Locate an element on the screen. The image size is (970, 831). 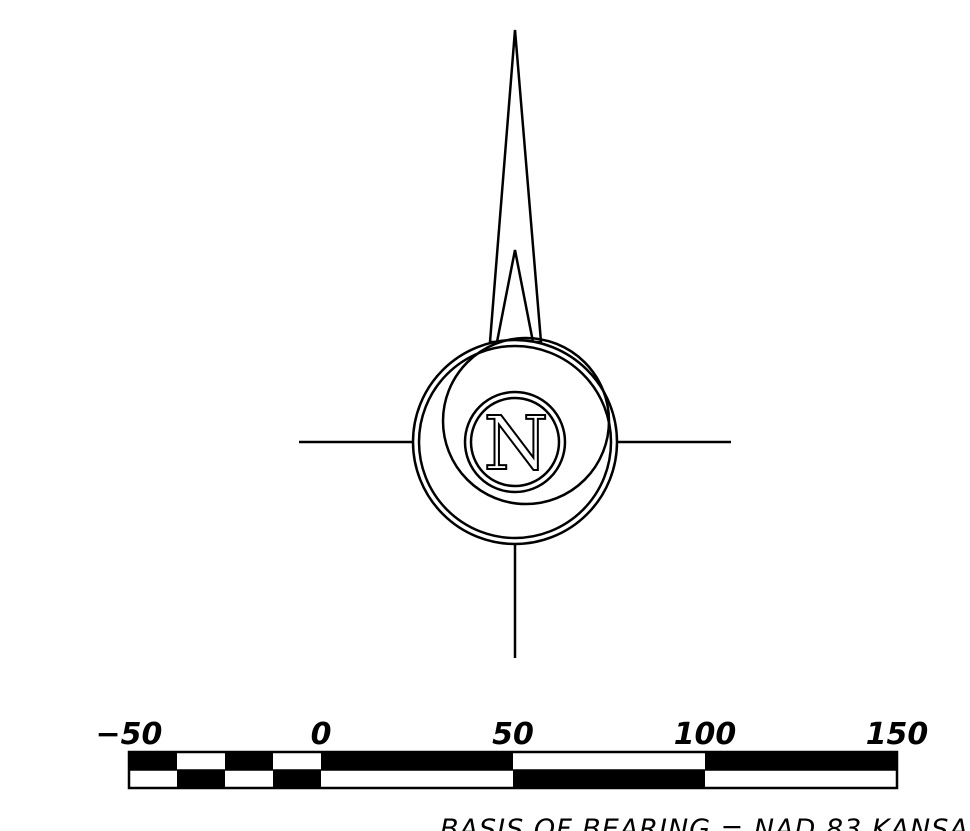
north-needle-outer is located at coordinates (515, 186).